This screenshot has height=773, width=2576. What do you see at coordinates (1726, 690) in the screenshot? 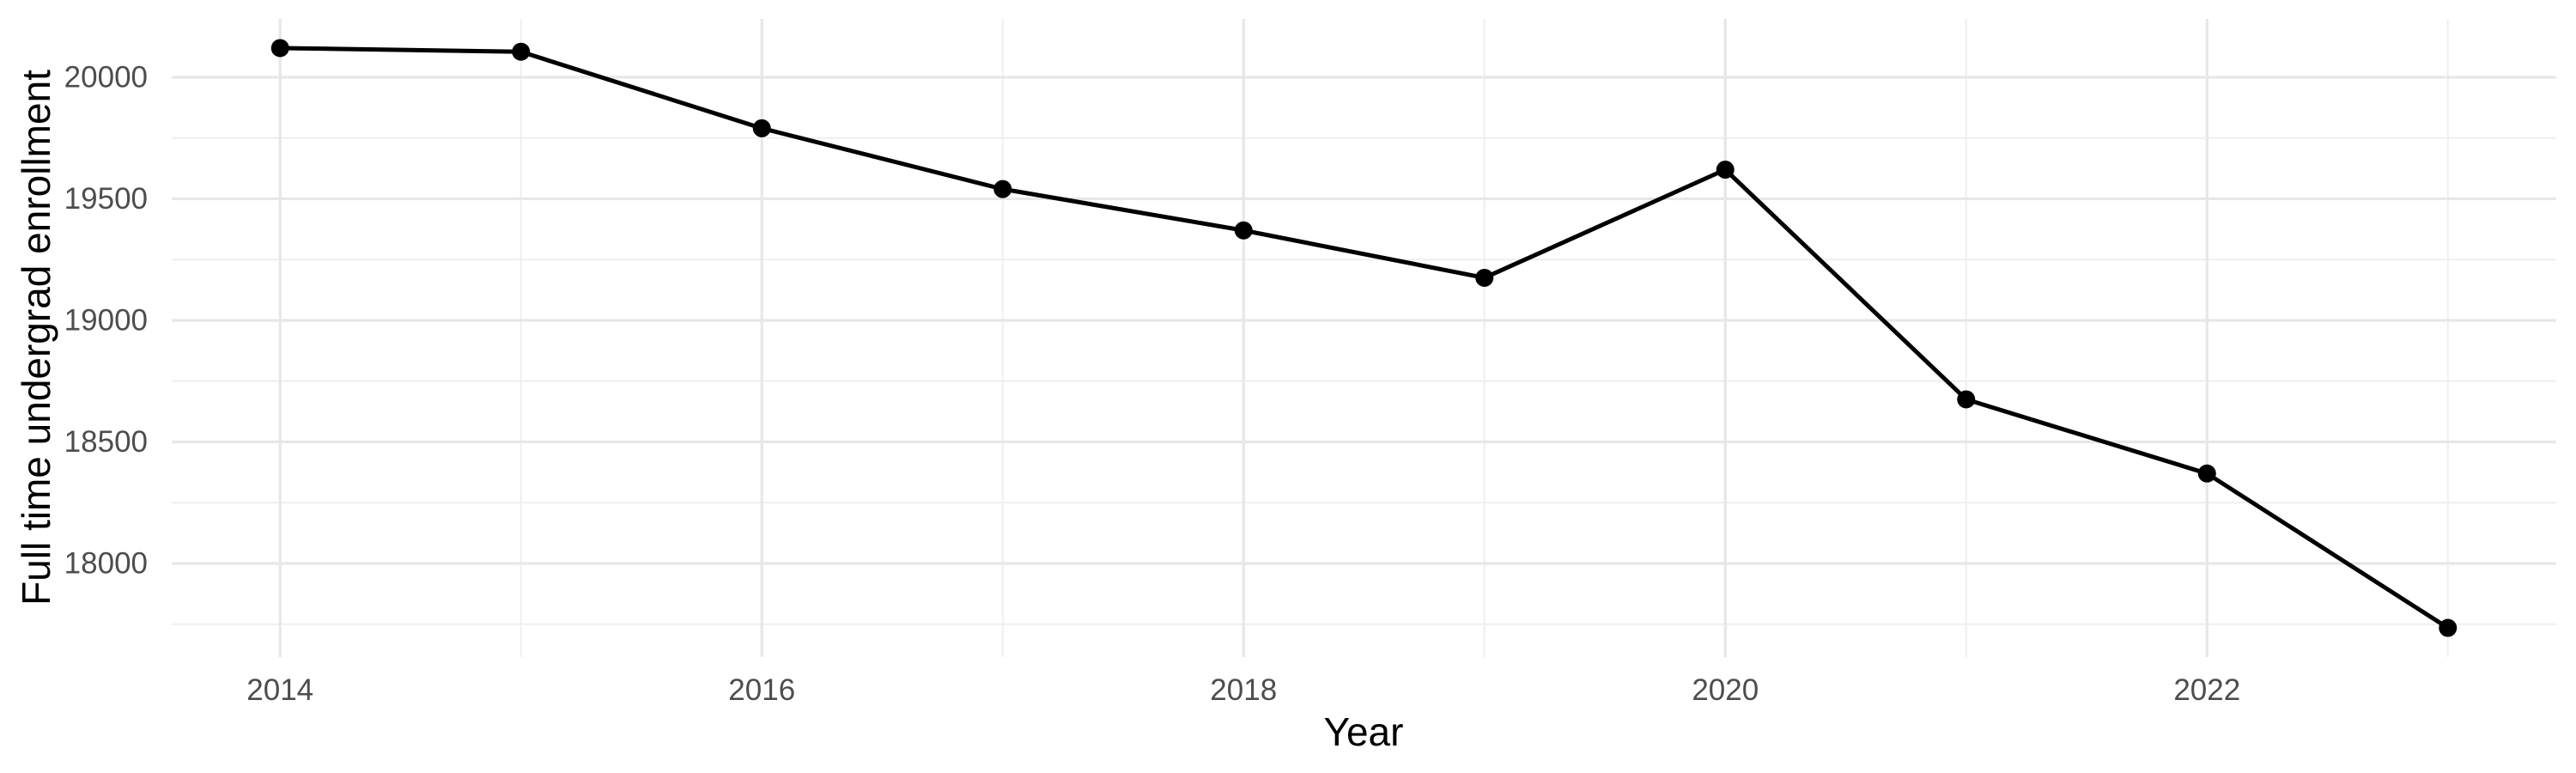
I see `x-tick-label-2020: 2020` at bounding box center [1726, 690].